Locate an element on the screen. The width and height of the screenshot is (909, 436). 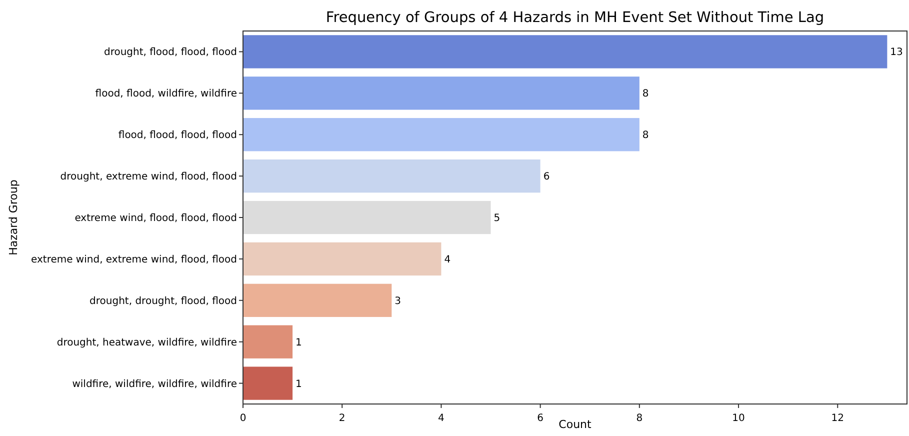
y-tick-label: flood, flood, flood, flood is located at coordinates (177, 136).